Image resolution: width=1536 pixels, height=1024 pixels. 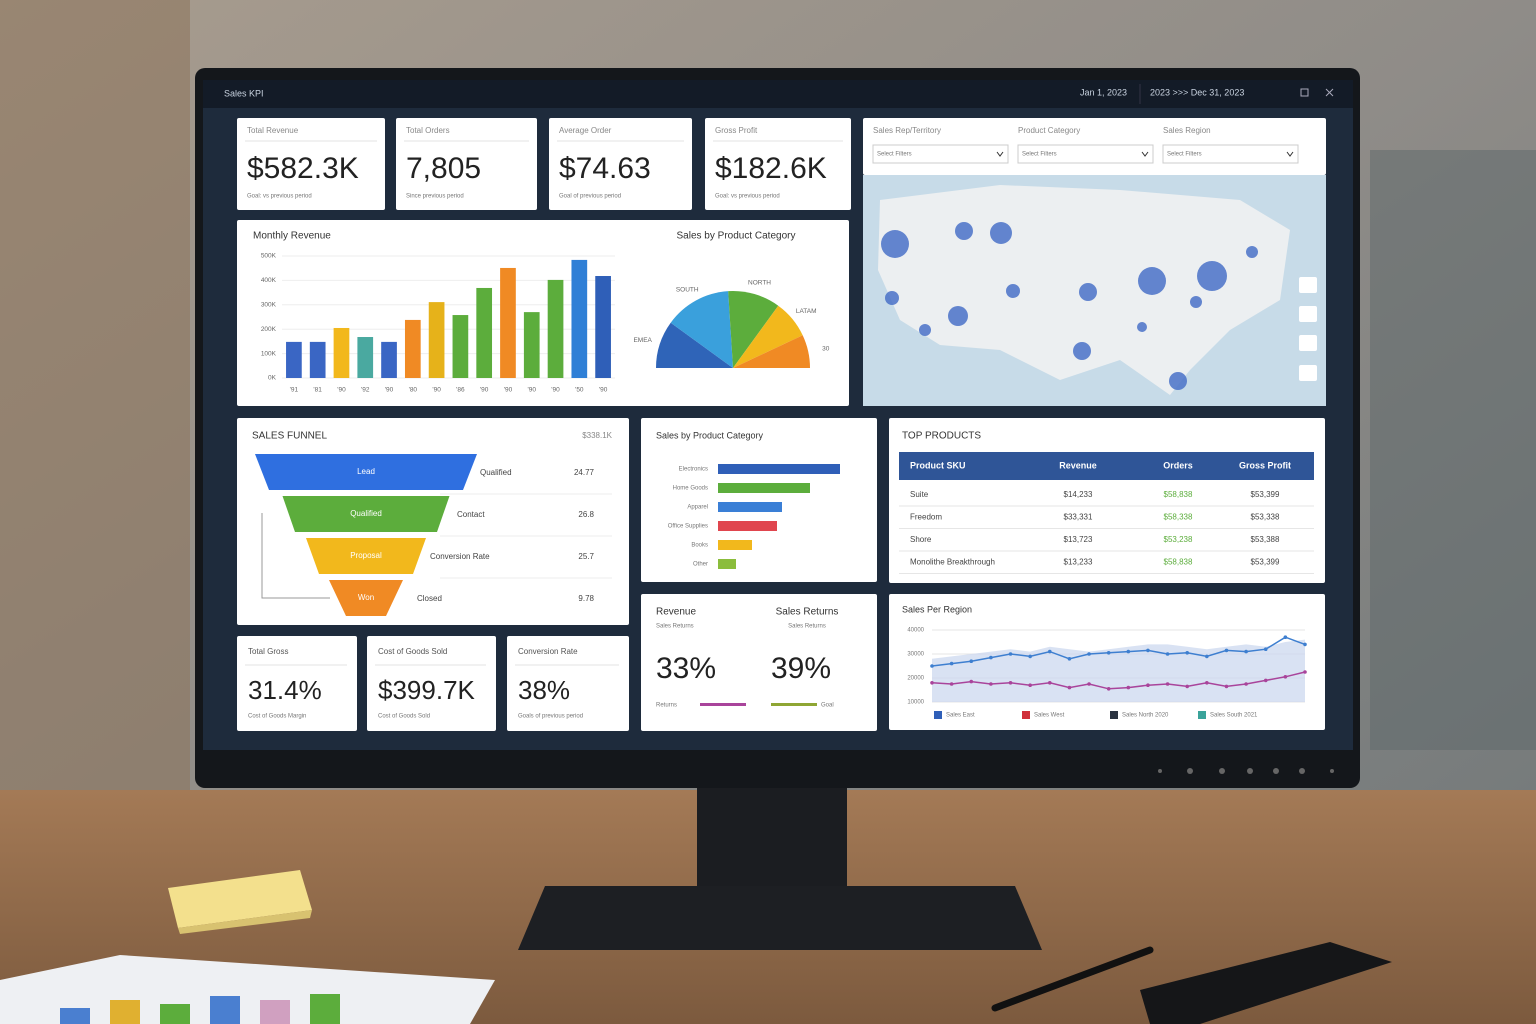 I want to click on legend-swatch, so click(x=1202, y=715).